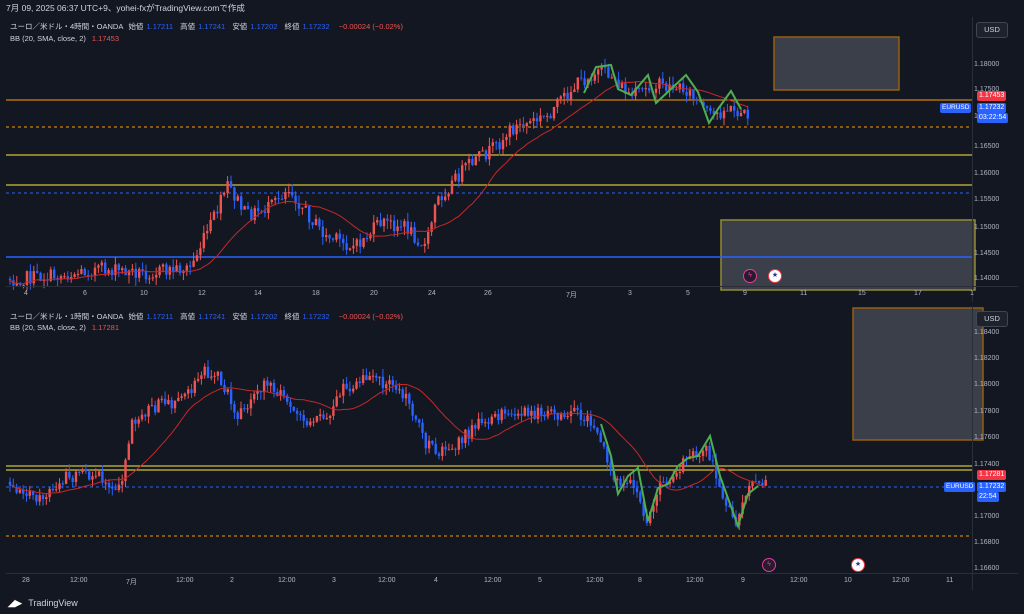  What do you see at coordinates (67, 316) in the screenshot?
I see `symbol-description: ユーロ／米ドル・1時間・OANDA` at bounding box center [67, 316].